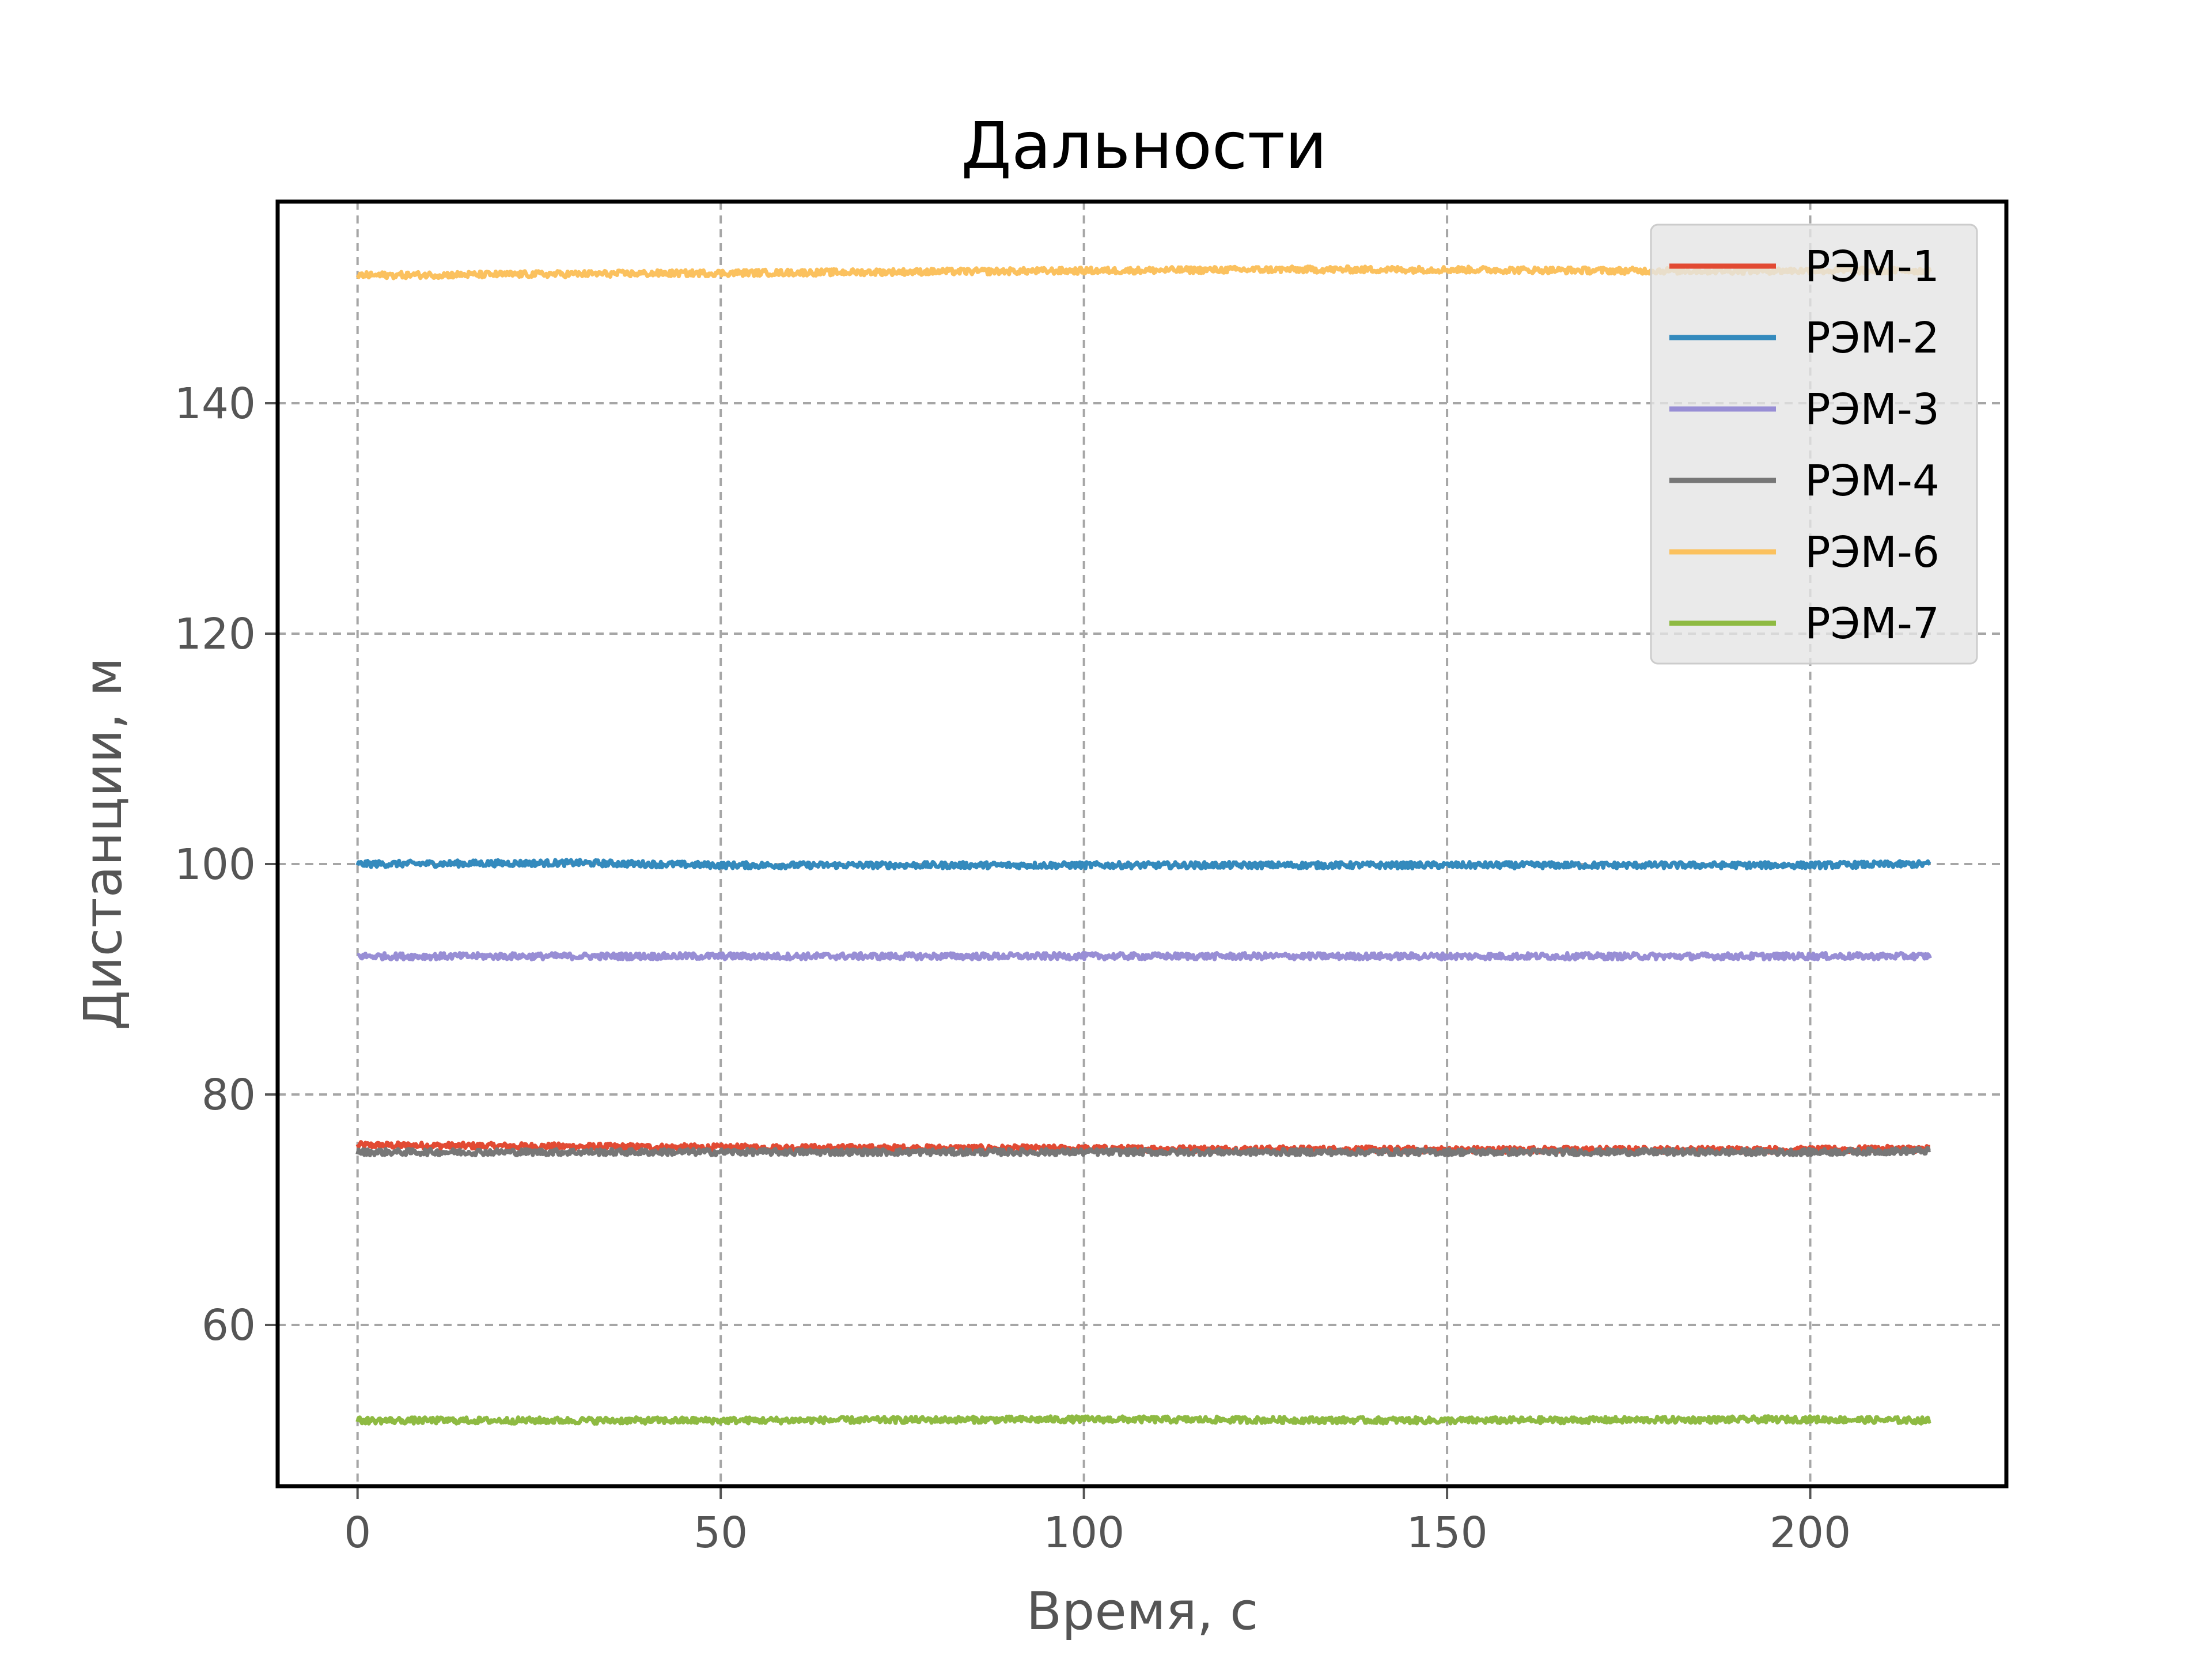 Image resolution: width=2212 pixels, height=1659 pixels. Describe the element at coordinates (1872, 338) in the screenshot. I see `legend-label: РЭМ-2` at that location.